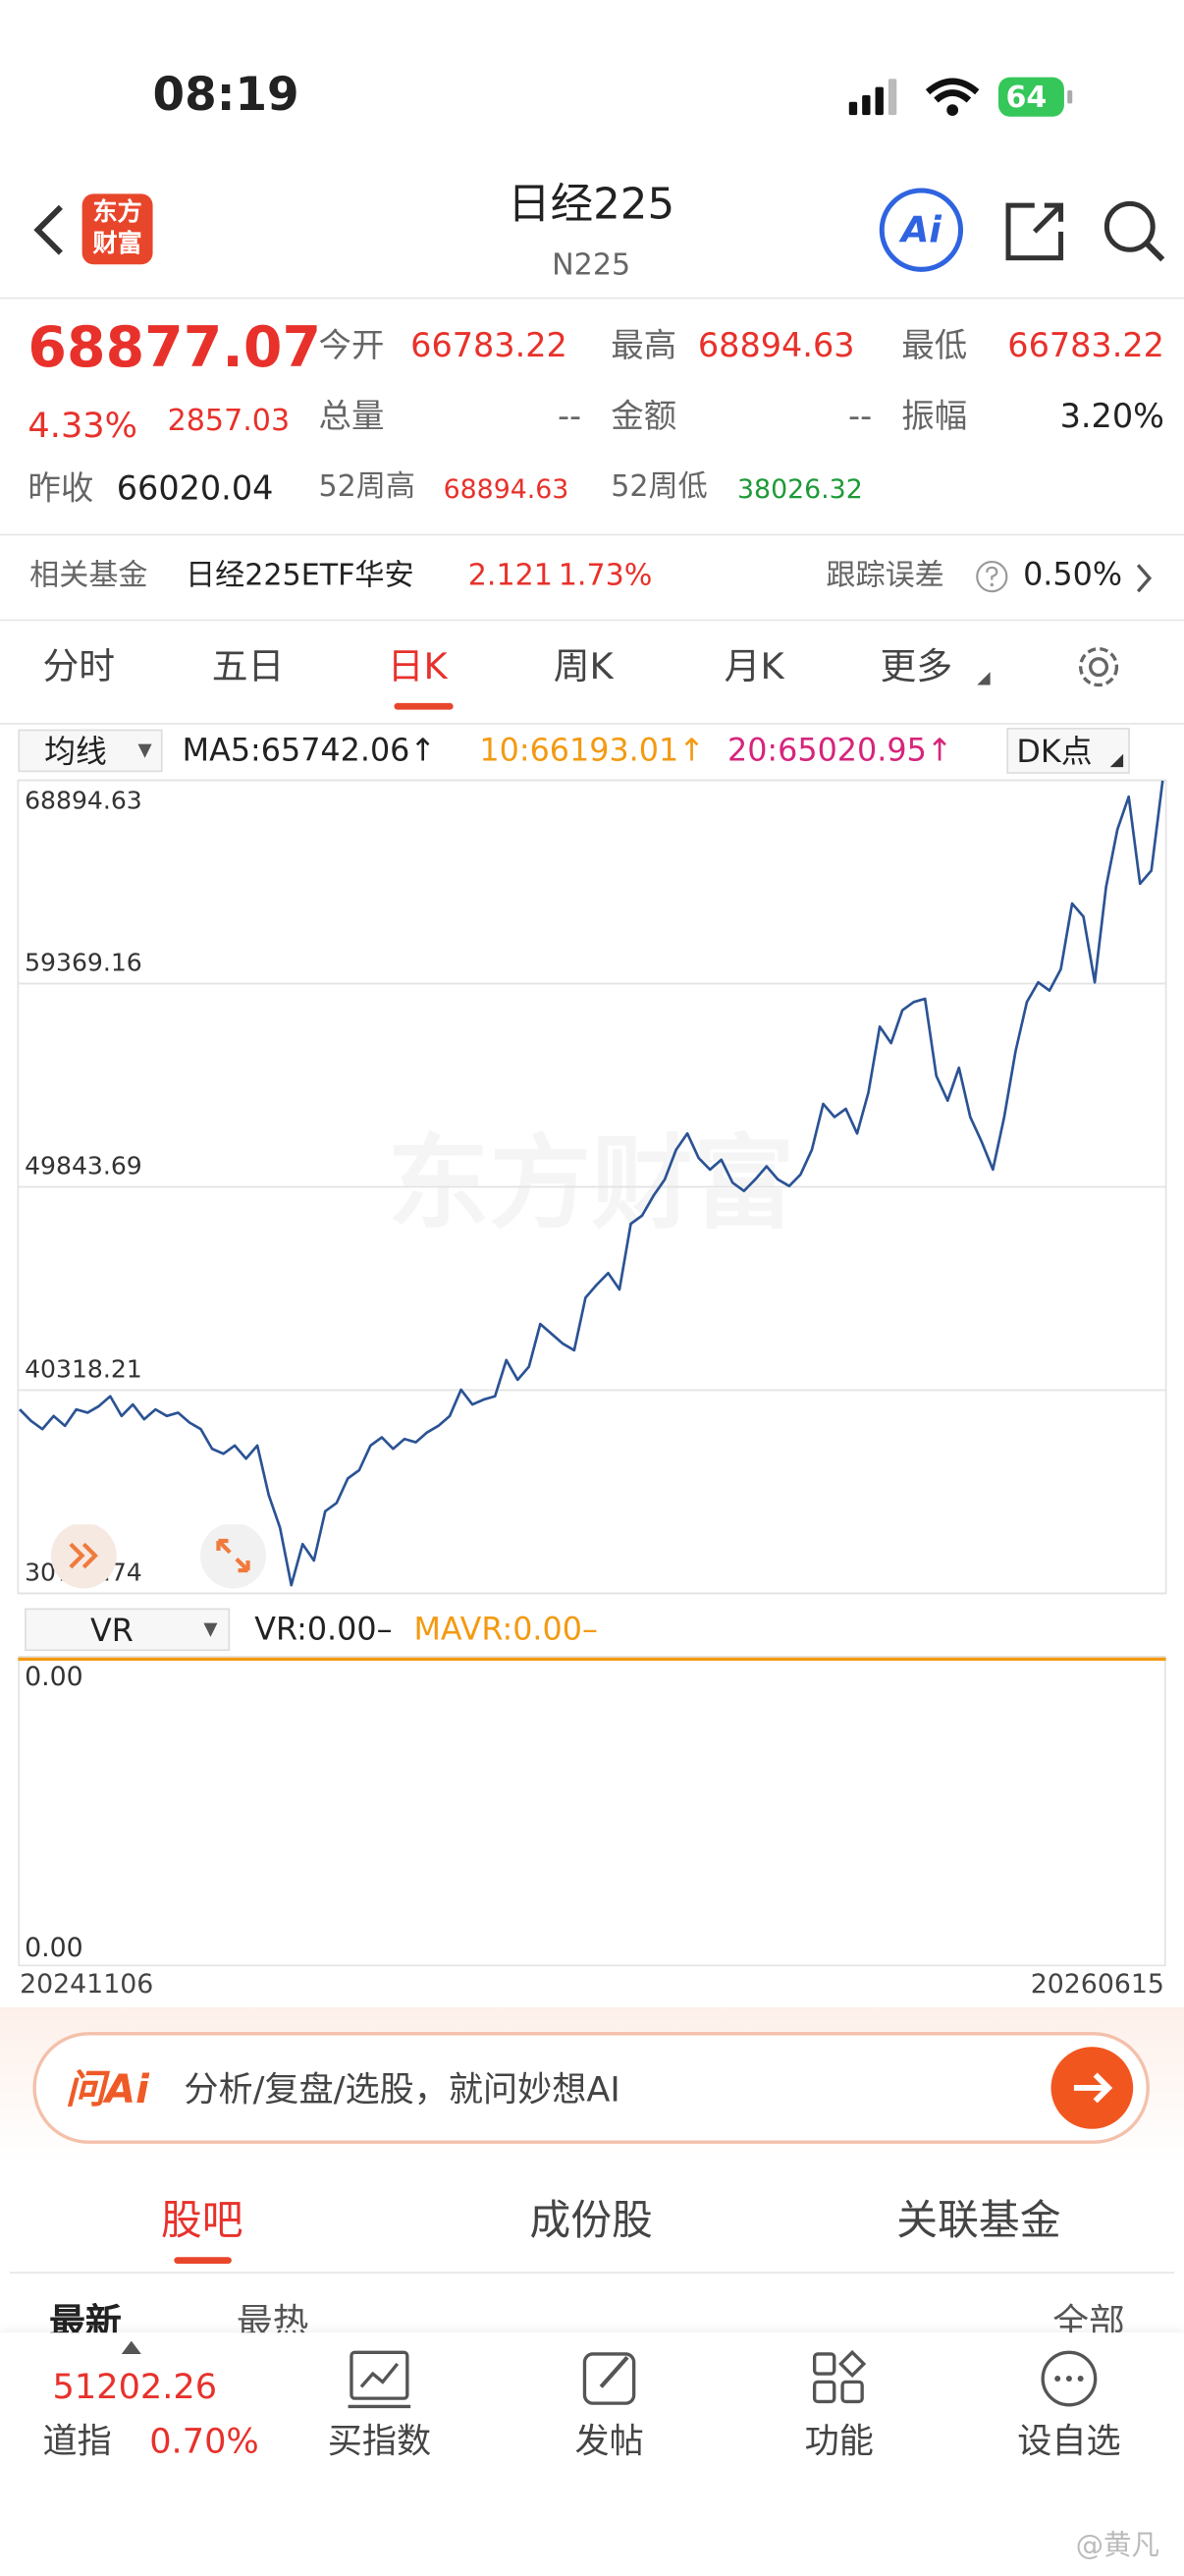 The height and width of the screenshot is (2576, 1184). Describe the element at coordinates (83, 1368) in the screenshot. I see `y-tick-label: 40318.21` at that location.